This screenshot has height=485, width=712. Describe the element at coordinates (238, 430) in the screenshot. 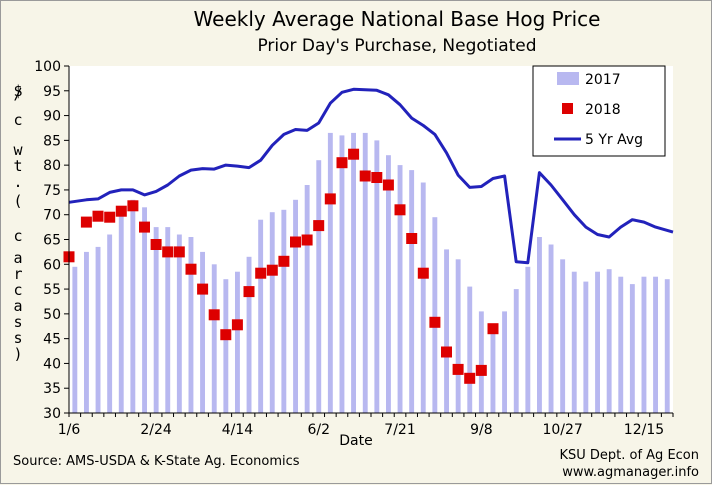

I see `x-tick-label: 4/14` at that location.